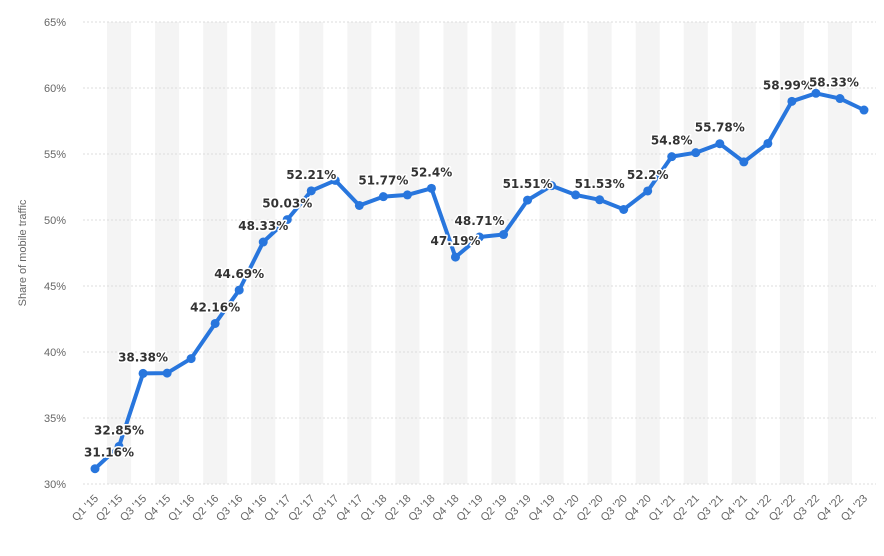  Describe the element at coordinates (23, 252) in the screenshot. I see `y-axis-label: Share of mobile traffic` at that location.